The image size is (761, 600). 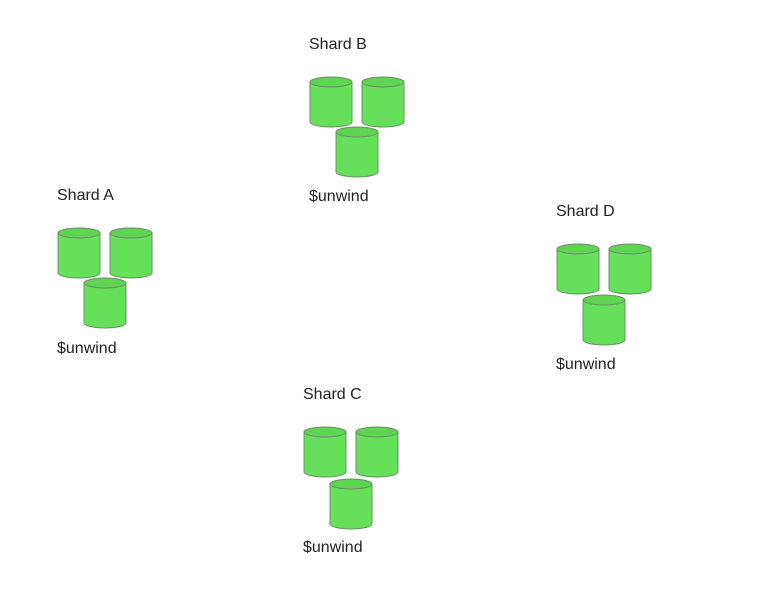 What do you see at coordinates (85, 195) in the screenshot?
I see `shard-title: Shard A` at bounding box center [85, 195].